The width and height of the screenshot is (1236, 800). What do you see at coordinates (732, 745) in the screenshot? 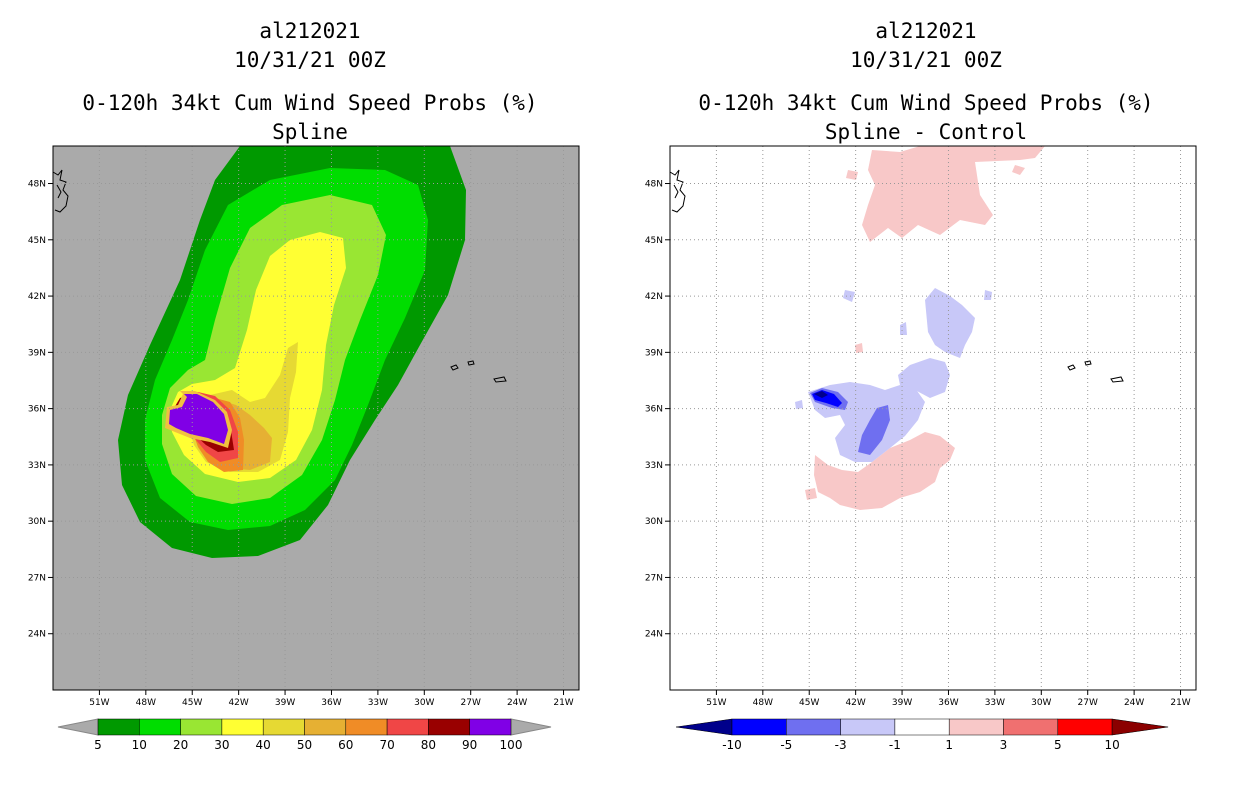
I see `colorbar-label: -10` at bounding box center [732, 745].